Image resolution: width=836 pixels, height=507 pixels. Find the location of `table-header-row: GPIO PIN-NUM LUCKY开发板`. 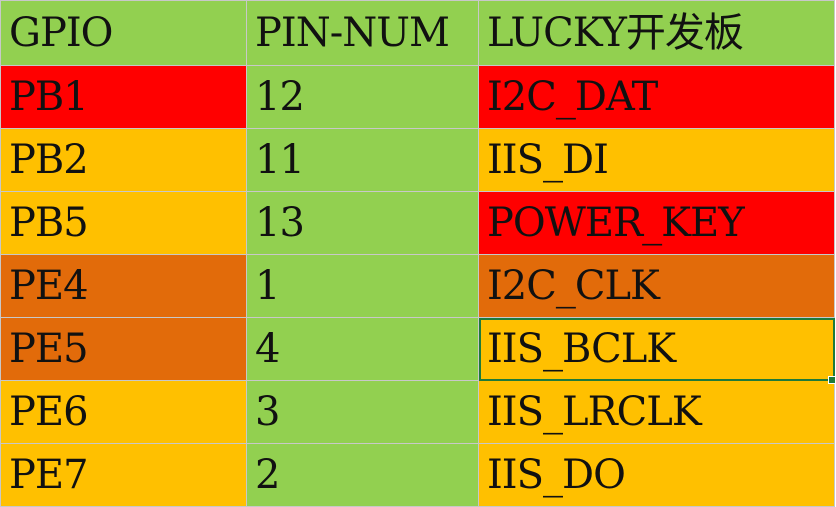

table-header-row: GPIO PIN-NUM LUCKY开发板 is located at coordinates (417, 33).